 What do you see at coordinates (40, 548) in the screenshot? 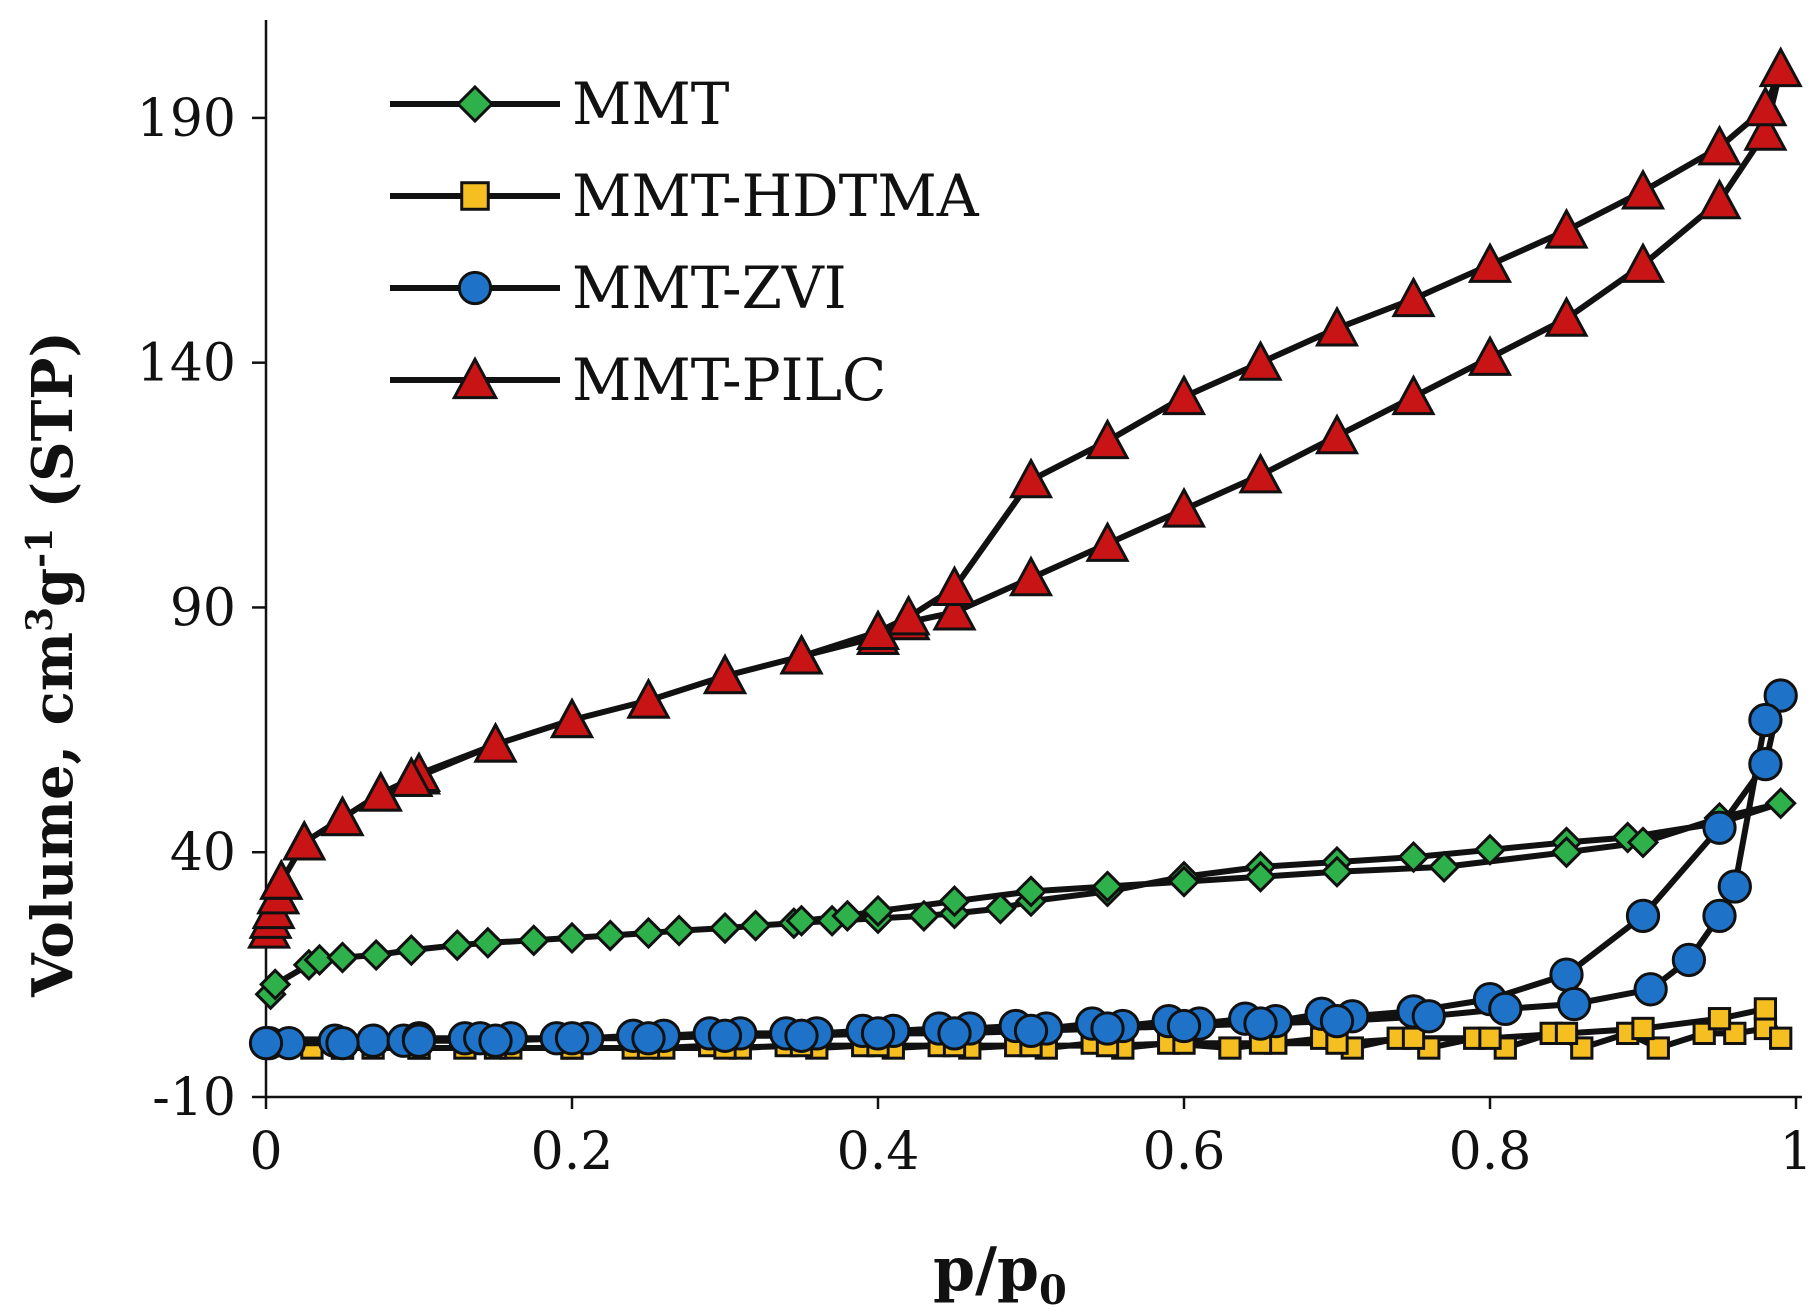
I see `y-axis-title-sup2: -1` at bounding box center [40, 548].